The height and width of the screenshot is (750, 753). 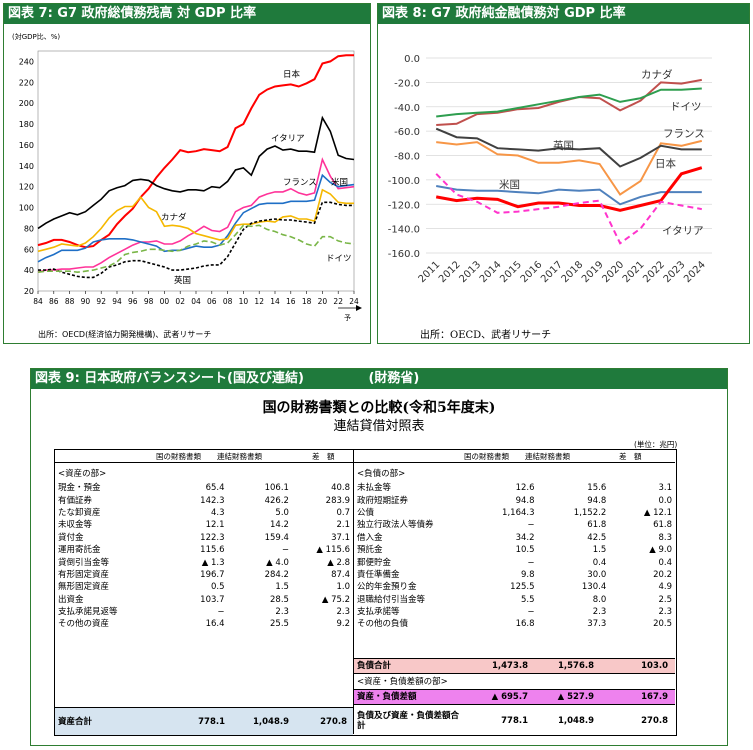 What do you see at coordinates (339, 259) in the screenshot?
I see `fig7-series-label: ドイツ` at bounding box center [339, 259].